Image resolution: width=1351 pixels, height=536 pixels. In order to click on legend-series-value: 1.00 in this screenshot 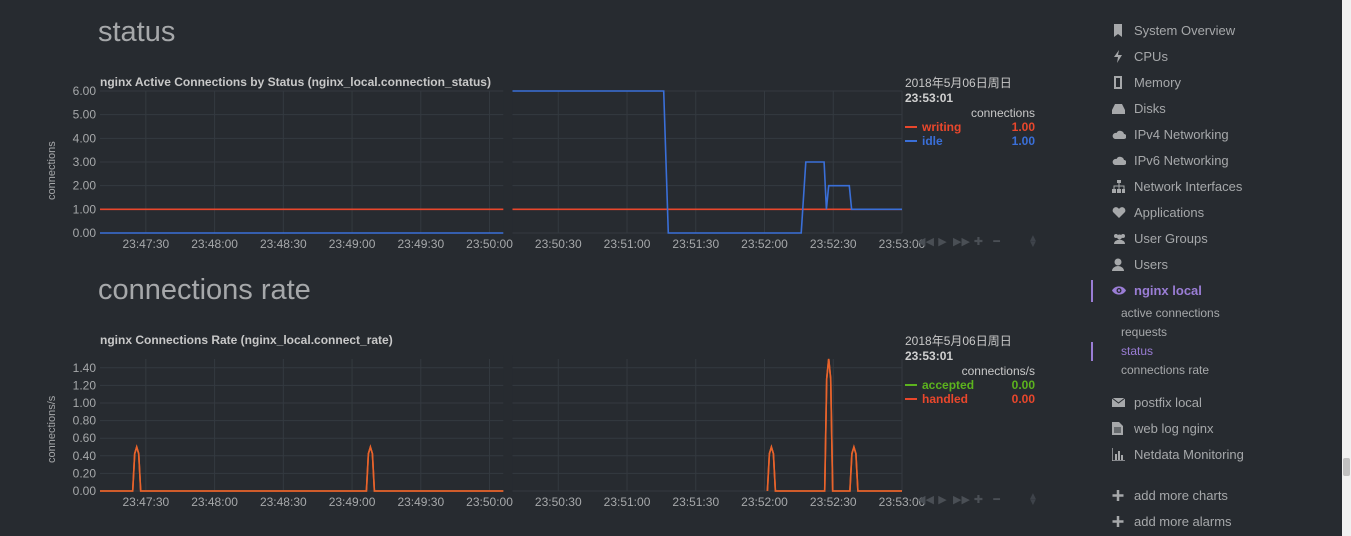, I will do `click(1023, 141)`.